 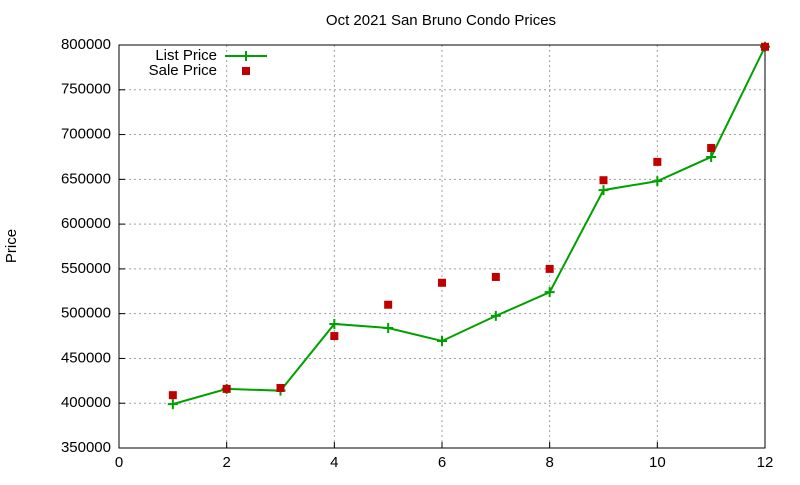 I want to click on x-tick-label: 2, so click(x=226, y=462).